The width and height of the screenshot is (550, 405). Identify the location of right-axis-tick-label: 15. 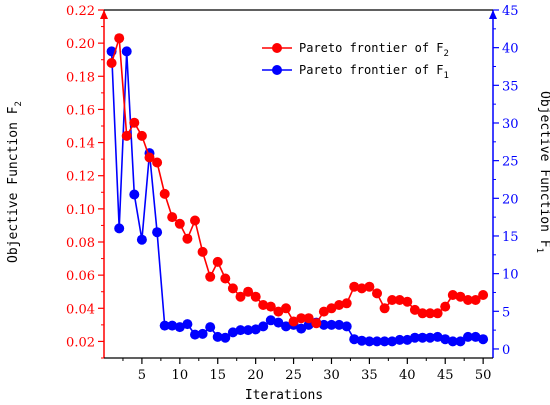
(510, 237).